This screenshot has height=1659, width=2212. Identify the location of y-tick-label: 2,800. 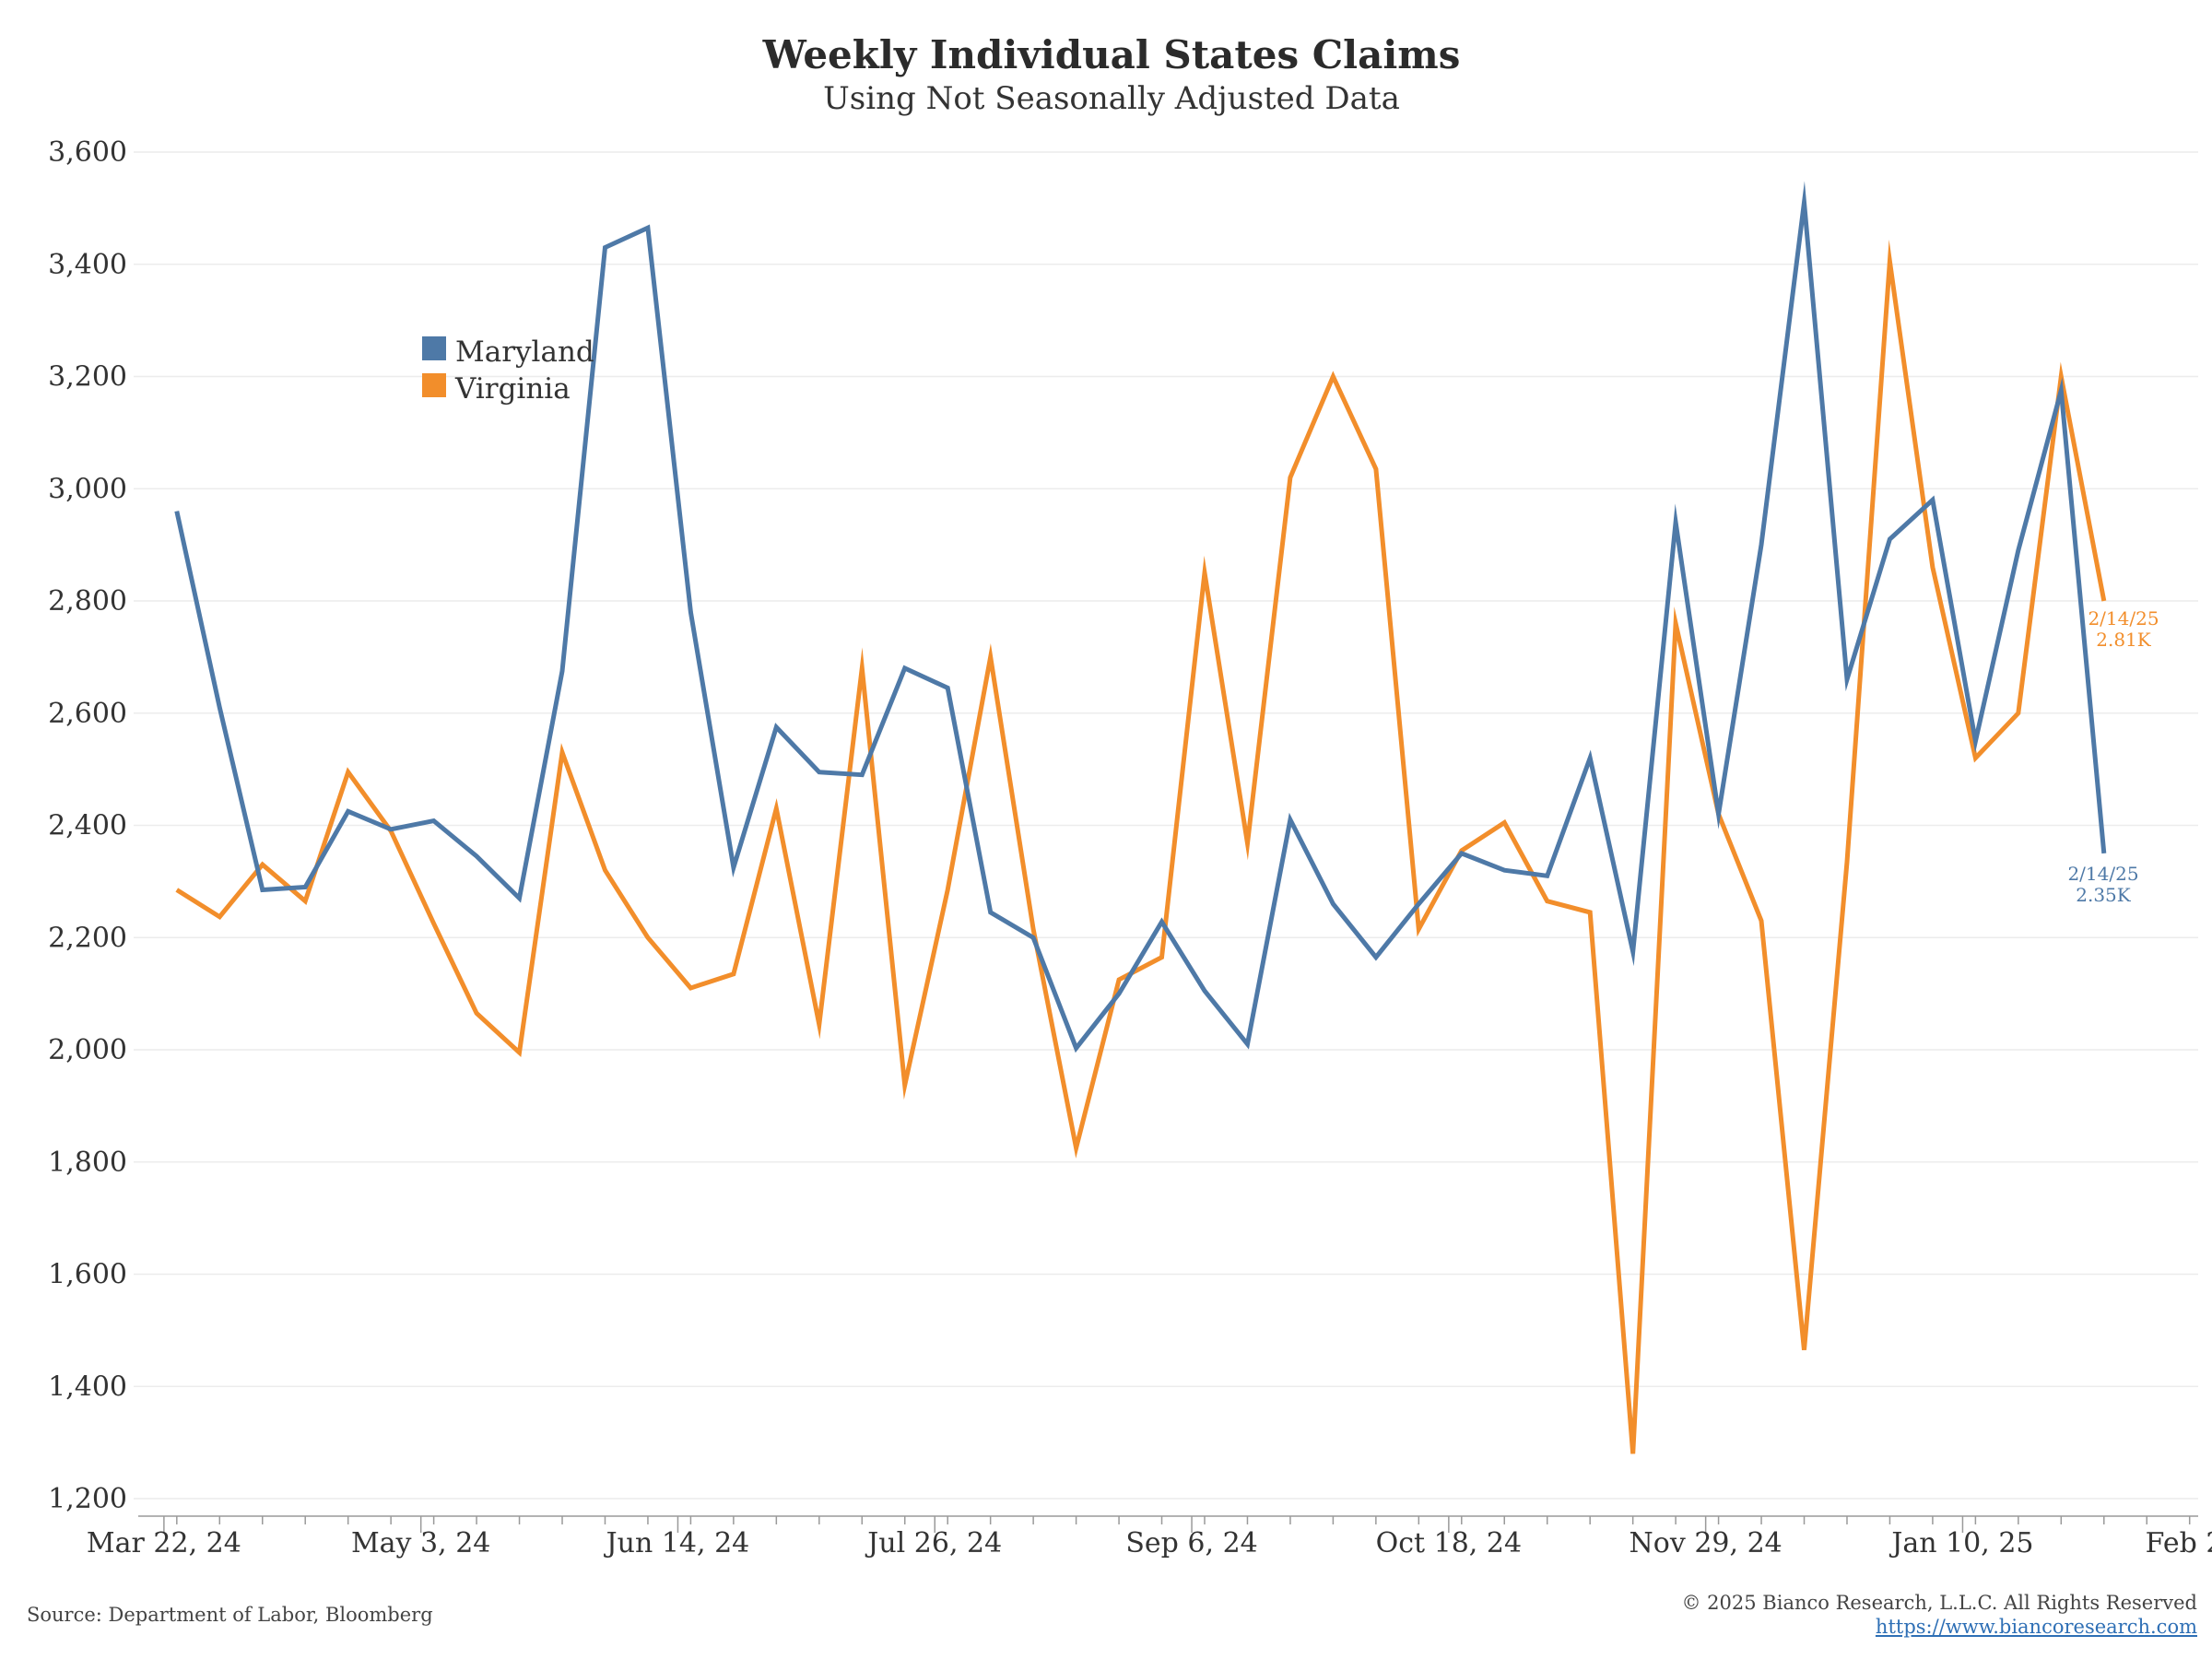
(87, 601).